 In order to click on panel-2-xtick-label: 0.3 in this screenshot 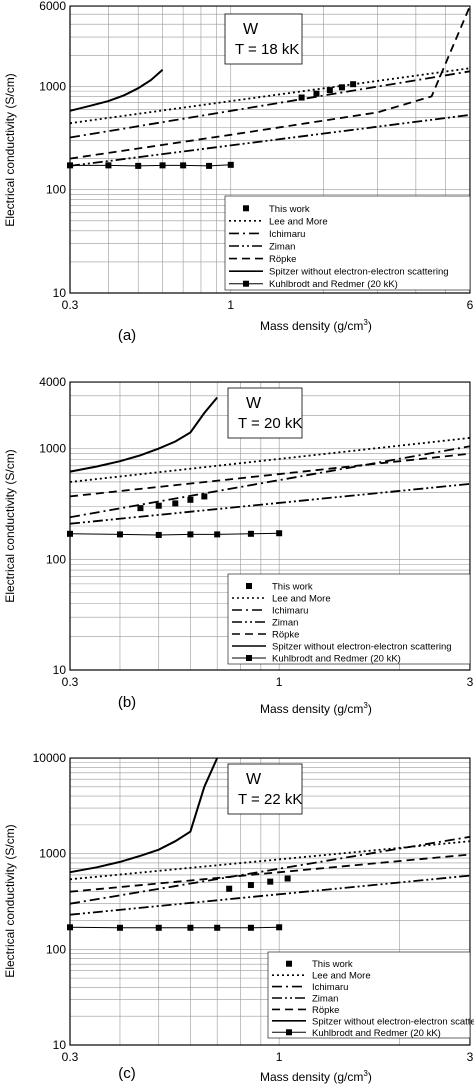, I will do `click(70, 682)`.